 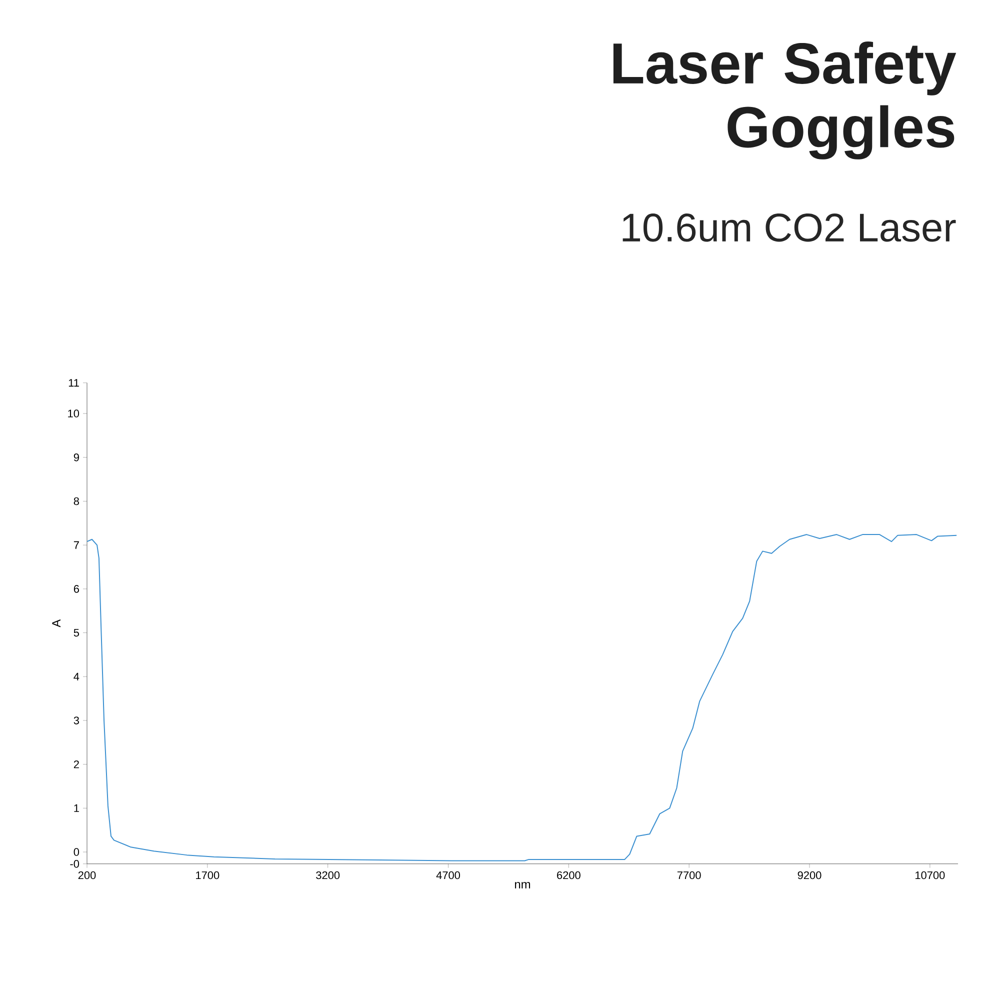 I want to click on y-tick-label: 8, so click(x=76, y=501).